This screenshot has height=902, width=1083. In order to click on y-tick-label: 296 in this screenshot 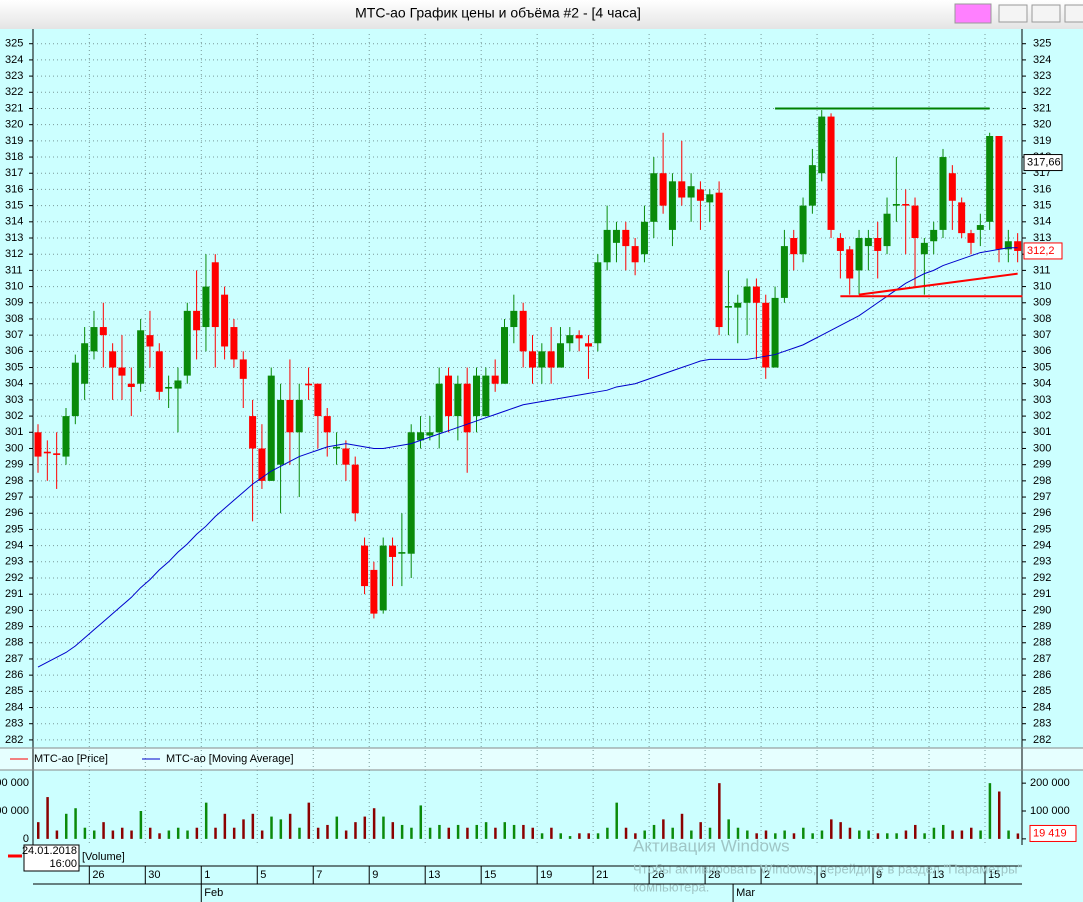, I will do `click(1042, 513)`.